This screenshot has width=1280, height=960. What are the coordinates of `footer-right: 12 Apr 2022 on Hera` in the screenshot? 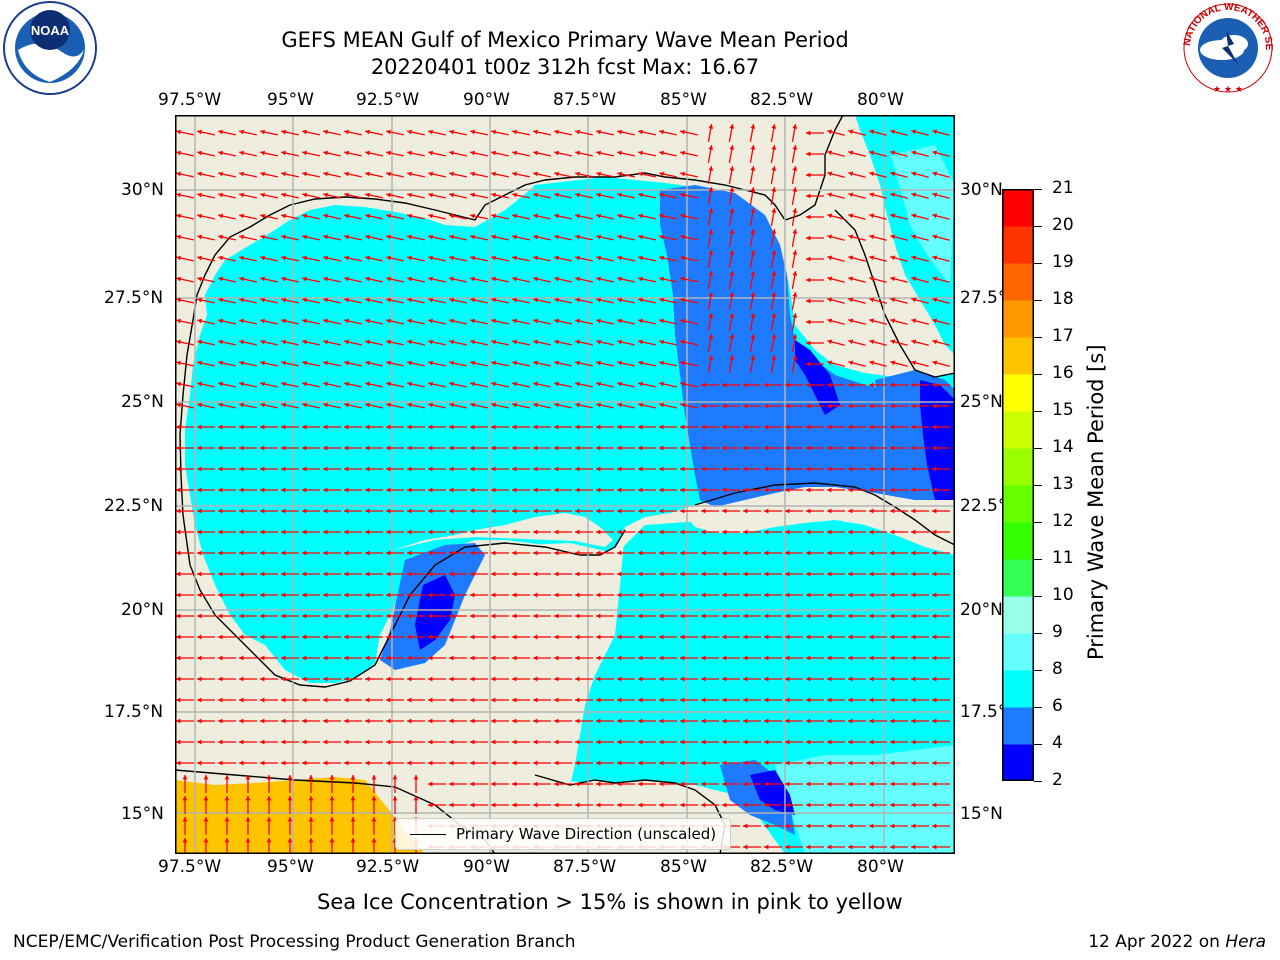 It's located at (1177, 942).